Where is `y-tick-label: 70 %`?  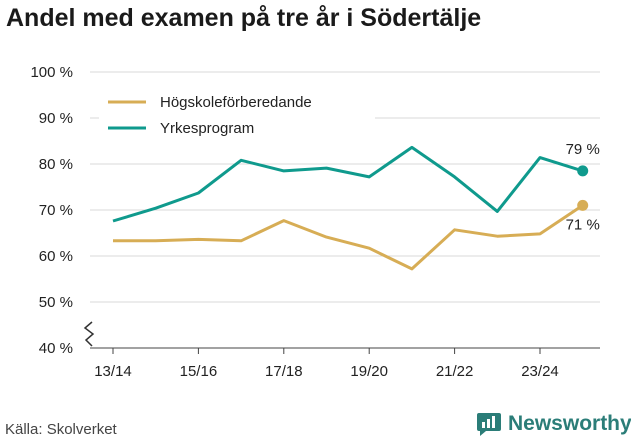
y-tick-label: 70 % is located at coordinates (56, 210).